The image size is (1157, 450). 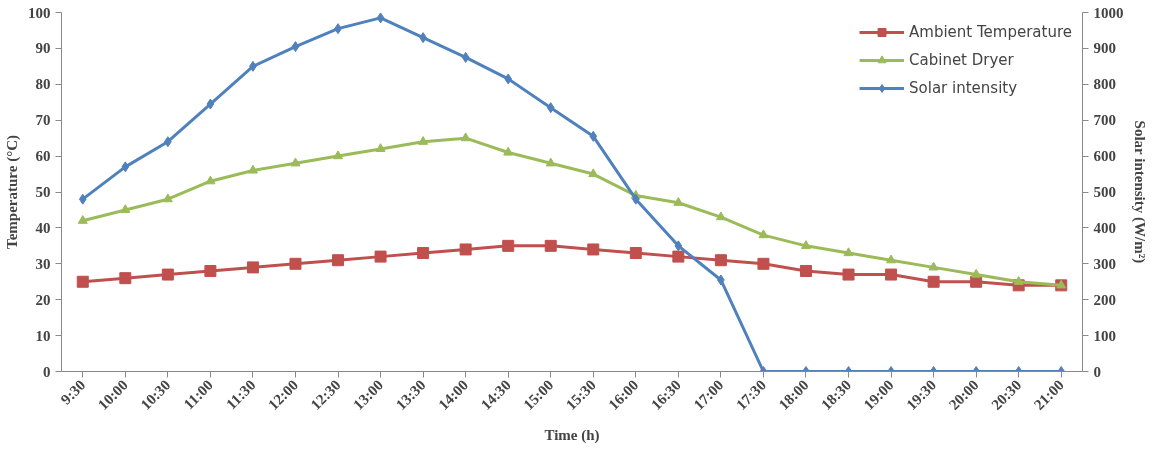 What do you see at coordinates (47, 371) in the screenshot?
I see `y-tick-label: 0` at bounding box center [47, 371].